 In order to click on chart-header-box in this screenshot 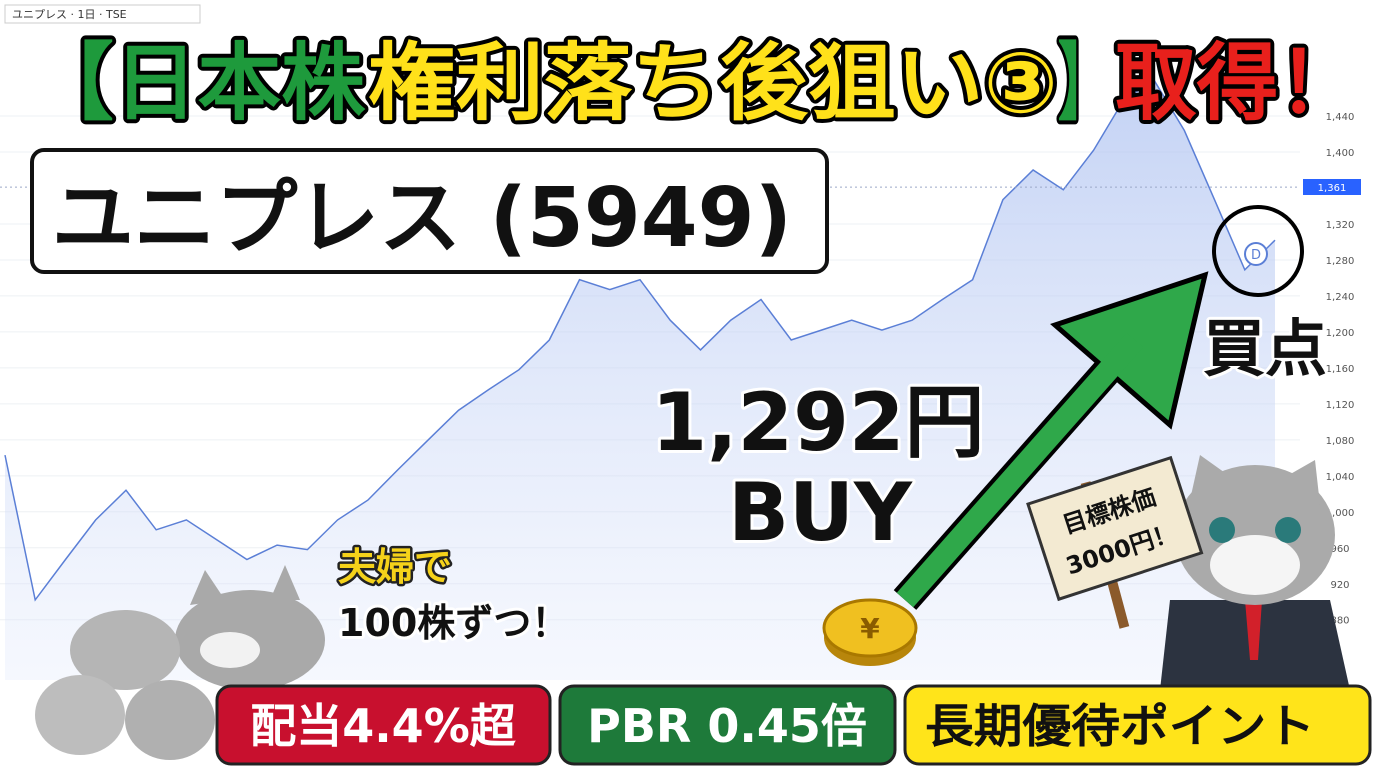, I will do `click(102, 14)`.